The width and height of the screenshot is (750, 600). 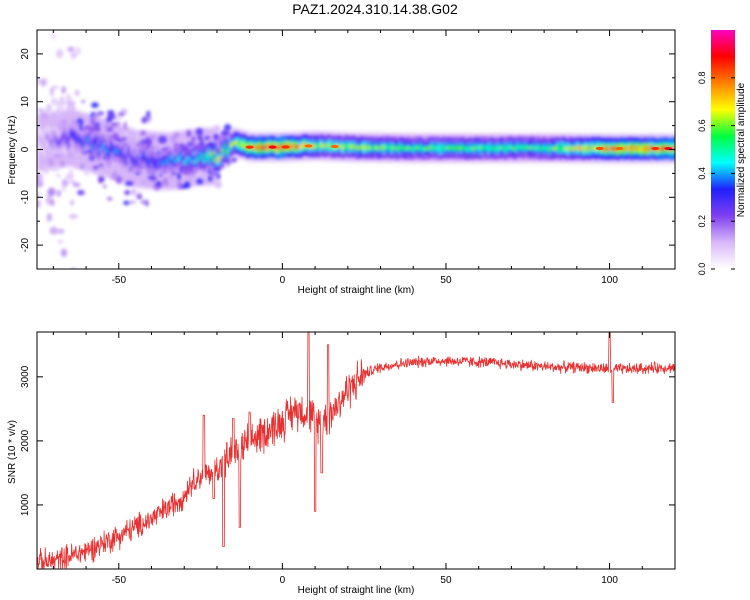 I want to click on spectrogram-y-tick-label: 0, so click(x=25, y=149).